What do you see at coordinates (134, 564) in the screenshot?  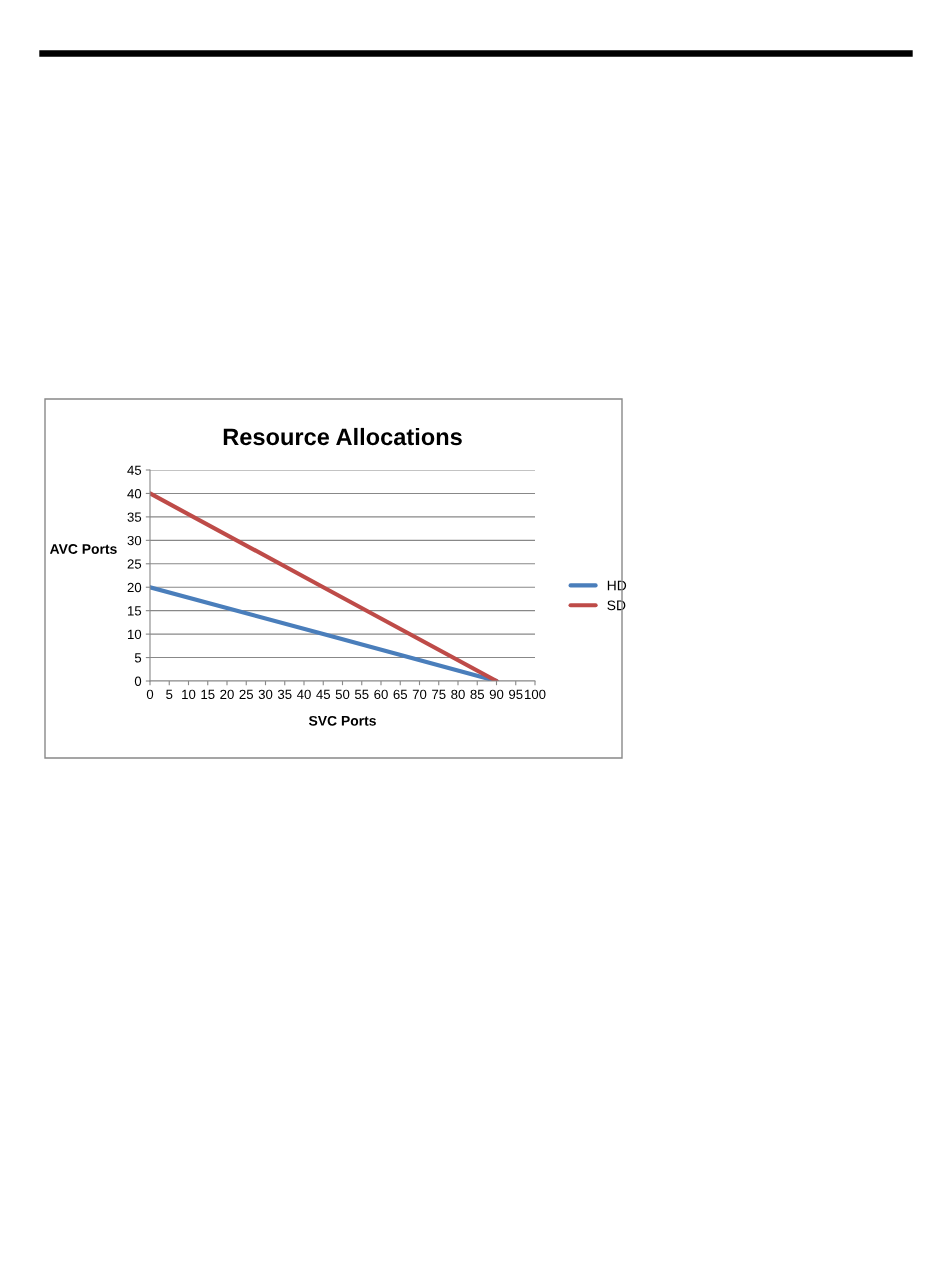 I see `y-tick-label: 25` at bounding box center [134, 564].